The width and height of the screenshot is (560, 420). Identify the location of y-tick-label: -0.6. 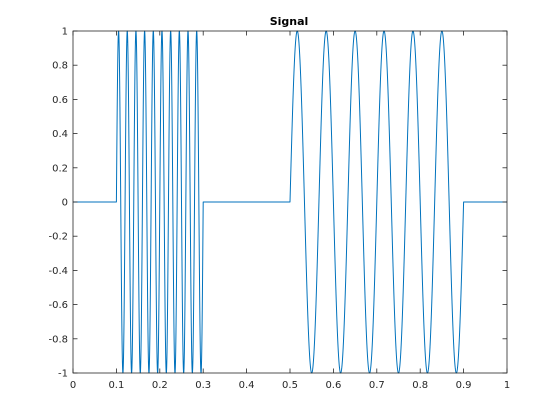
(58, 305).